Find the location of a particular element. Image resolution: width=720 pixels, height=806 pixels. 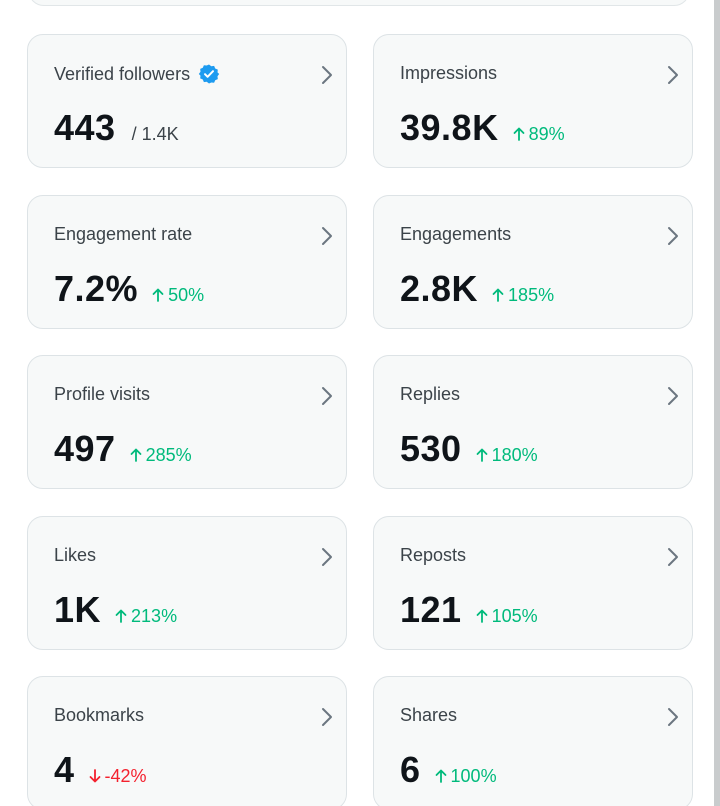

metric-change-value: 89% is located at coordinates (546, 134).